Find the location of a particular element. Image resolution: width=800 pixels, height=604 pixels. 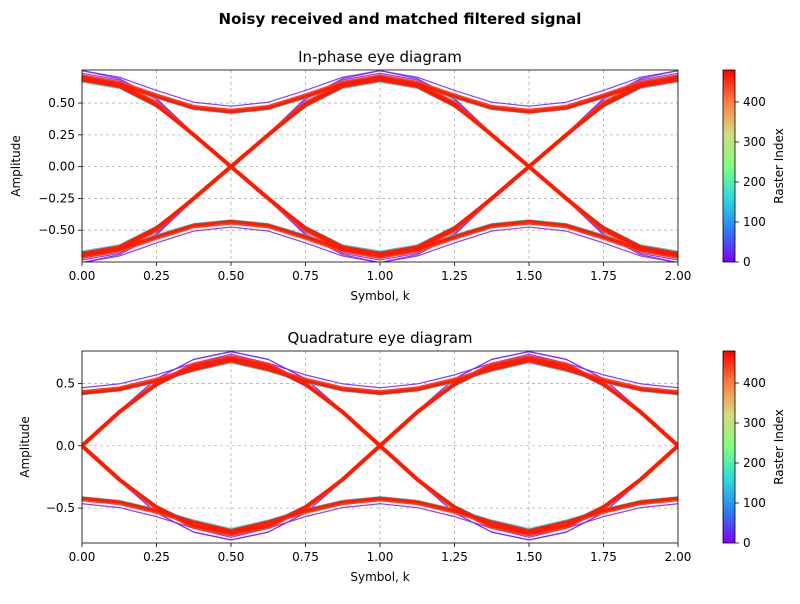

inphase-x-tick-label: 1.75 is located at coordinates (603, 276).